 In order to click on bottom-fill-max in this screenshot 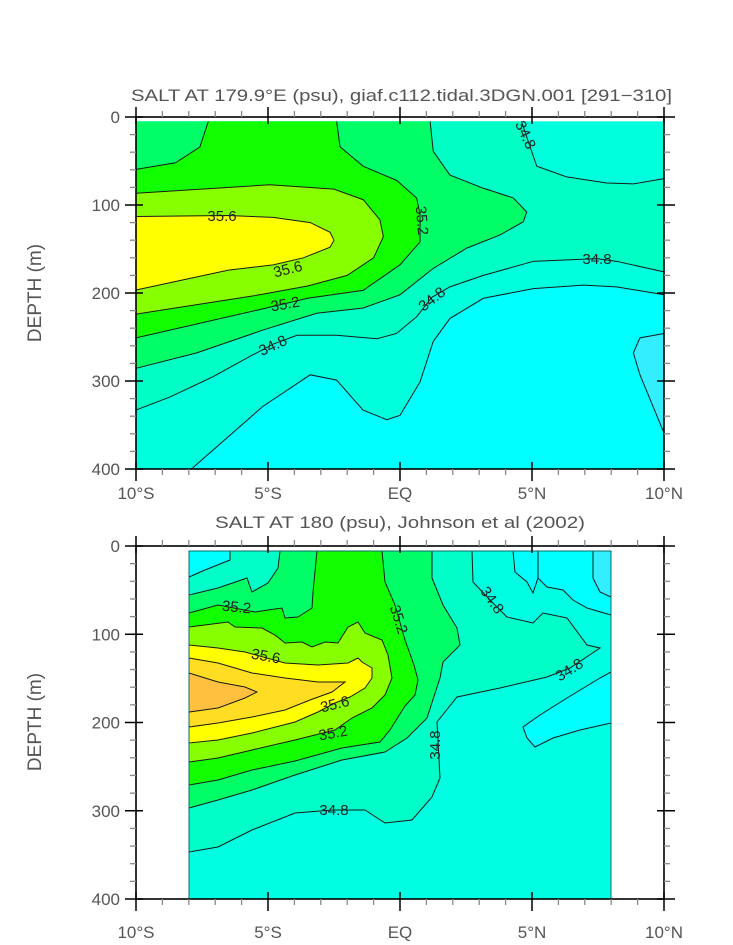, I will do `click(223, 692)`.